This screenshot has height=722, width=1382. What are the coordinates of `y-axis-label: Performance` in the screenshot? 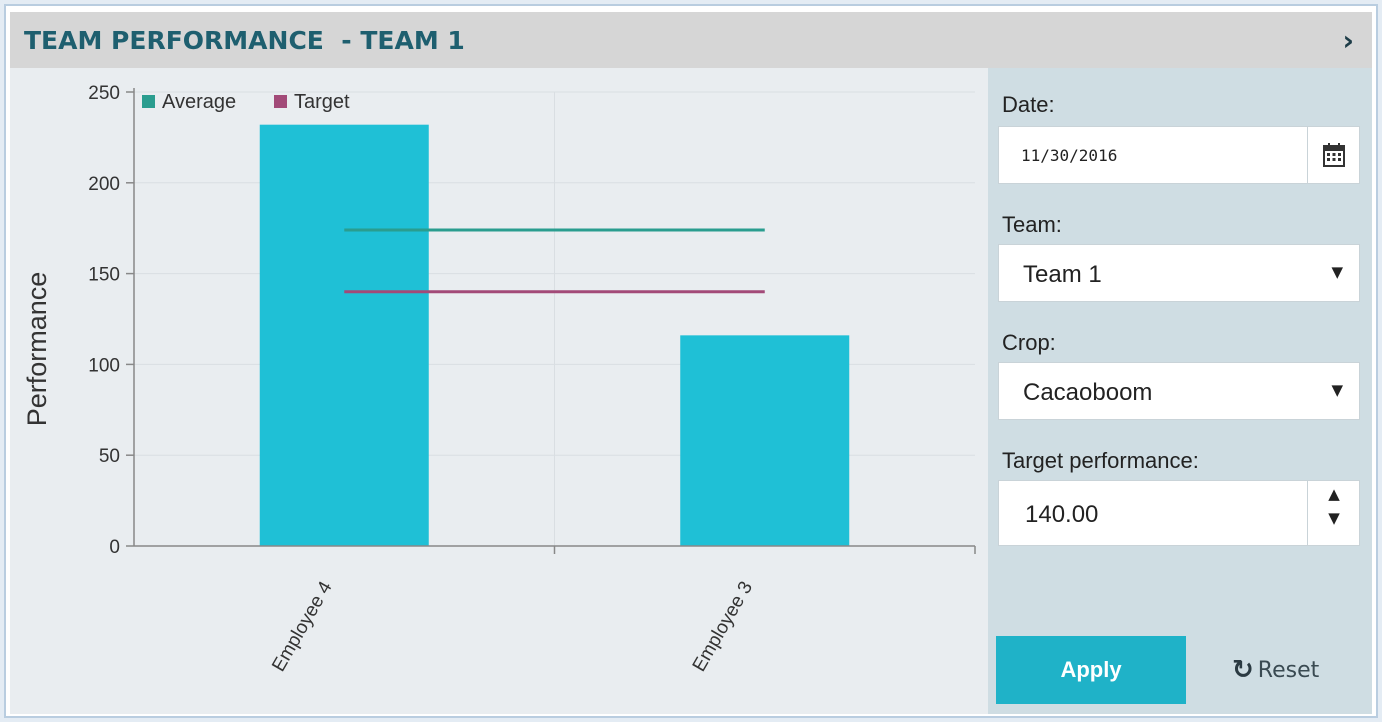 It's located at (37, 349).